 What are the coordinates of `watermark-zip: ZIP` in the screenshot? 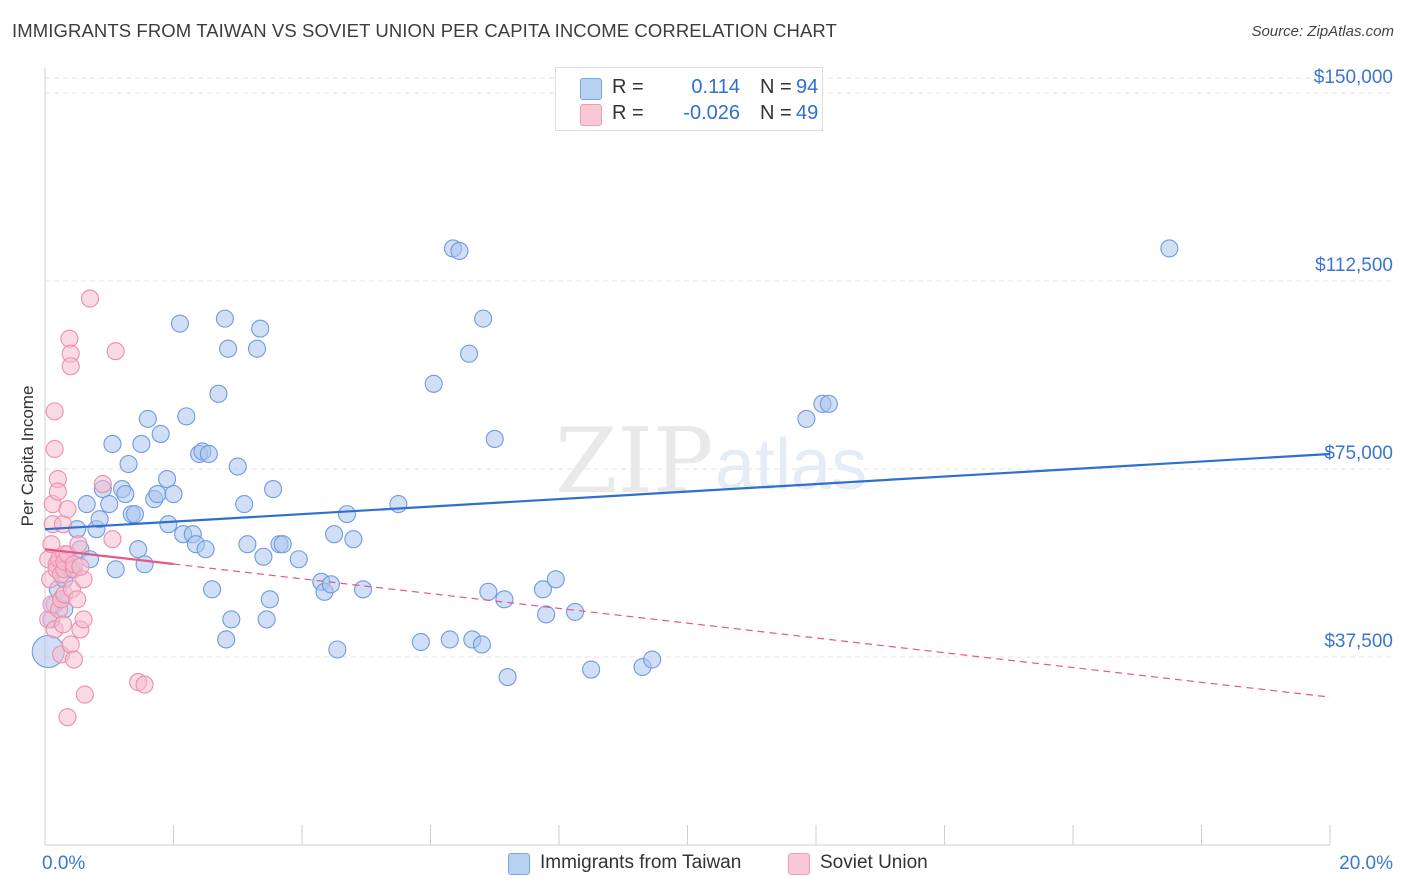 It's located at (634, 461).